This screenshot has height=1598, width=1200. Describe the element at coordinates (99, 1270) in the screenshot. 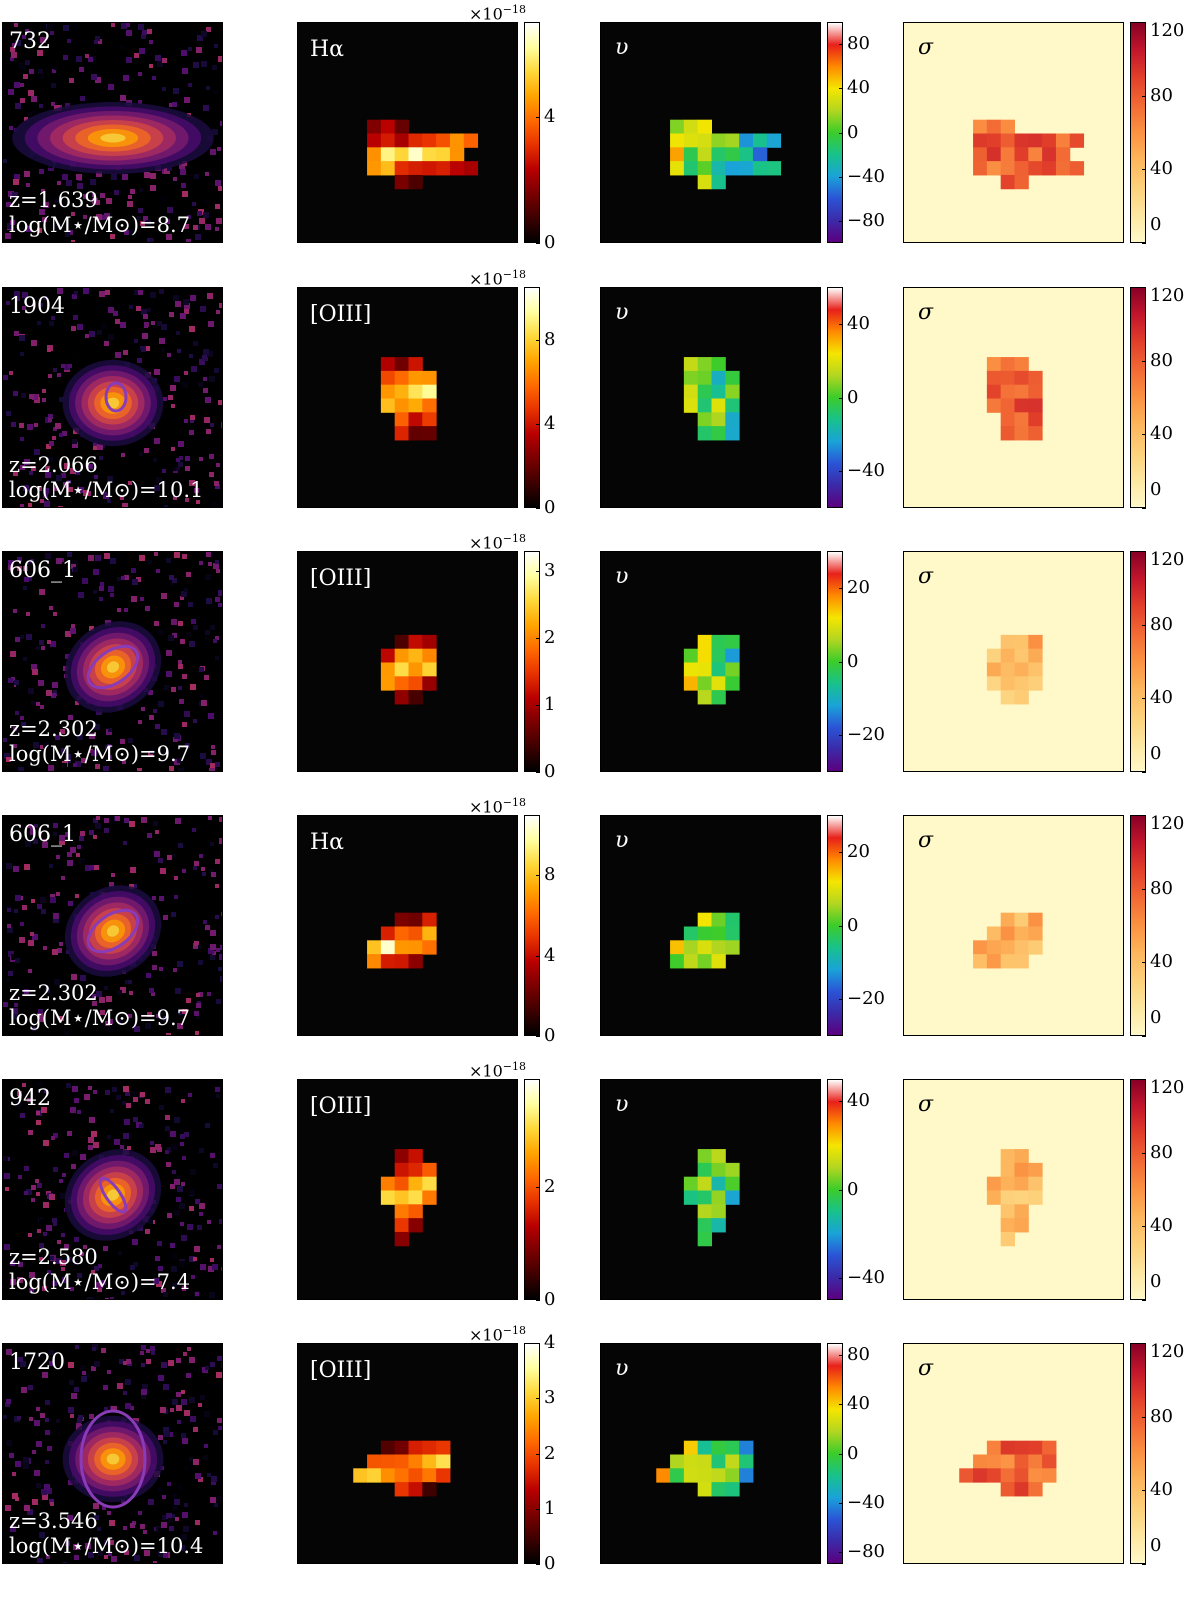

I see `galaxy-properties: z=2.580 log(M⋆/M⊙)=7.4` at that location.